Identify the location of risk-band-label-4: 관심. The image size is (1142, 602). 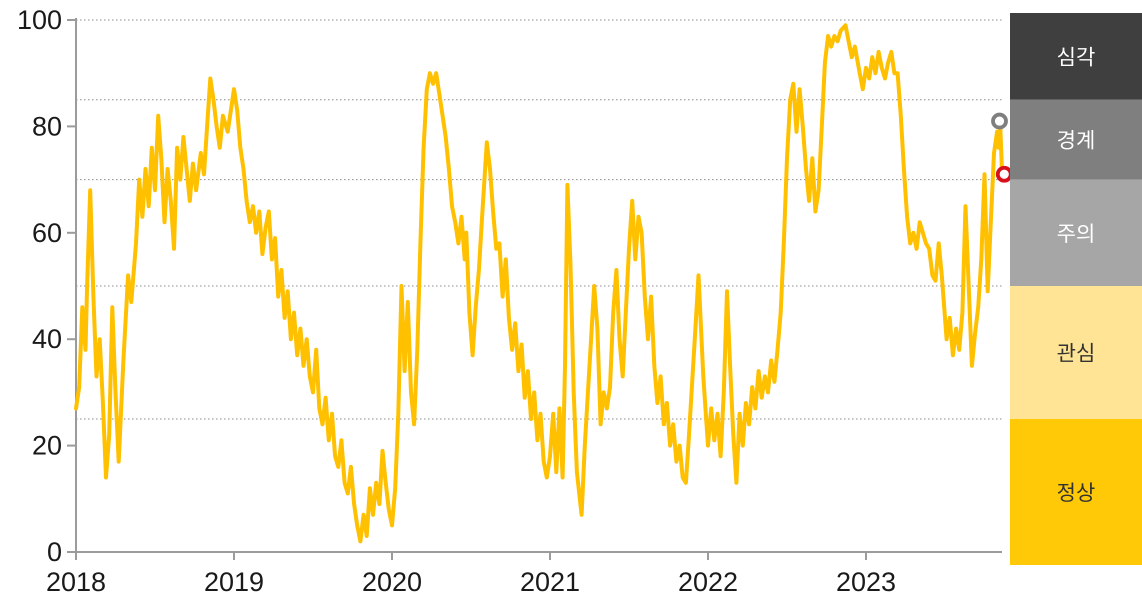
(1076, 354).